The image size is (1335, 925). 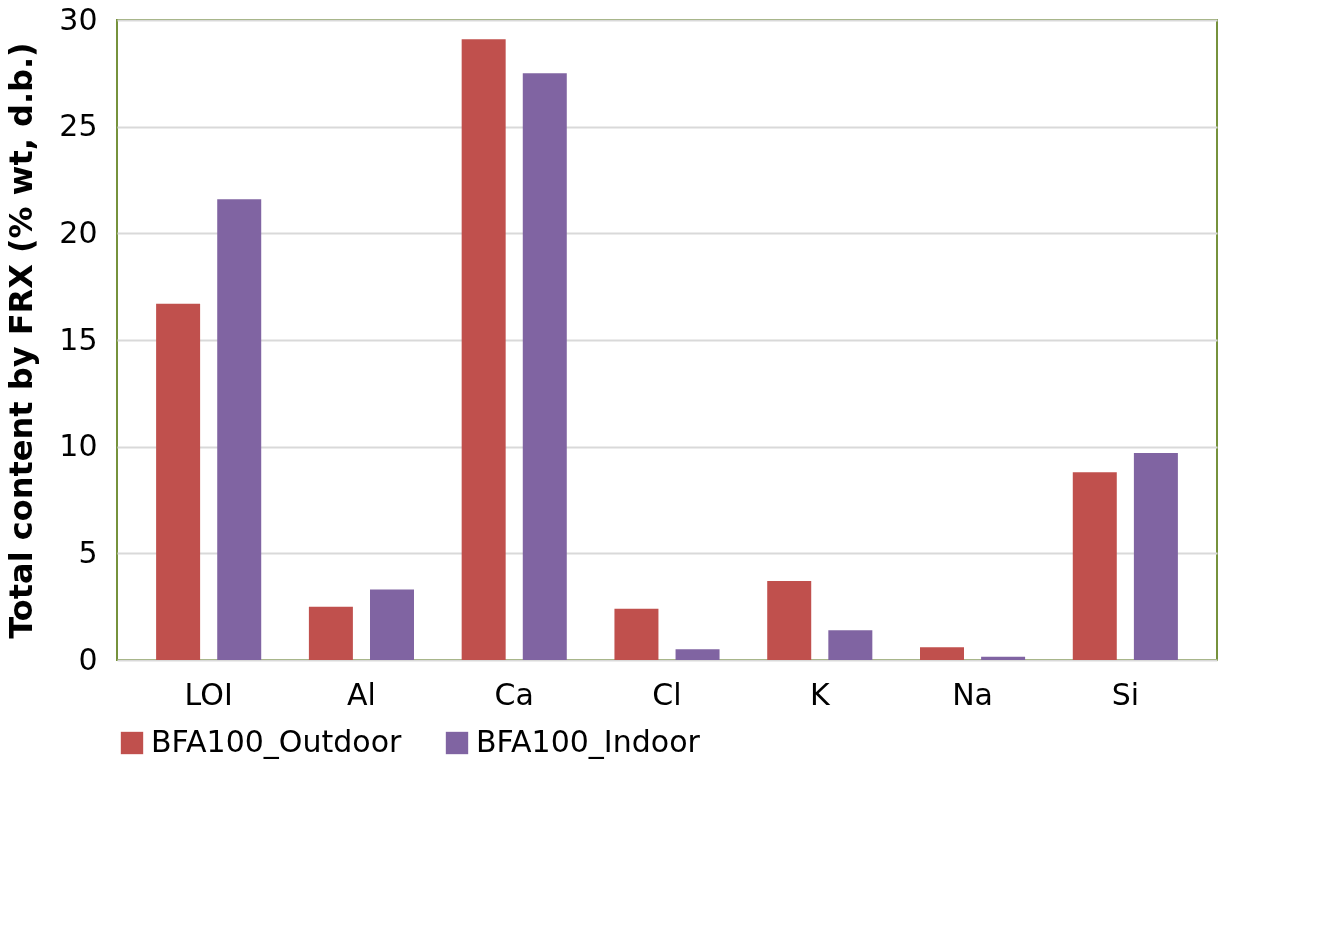 I want to click on x-tick-label: Si, so click(x=1125, y=694).